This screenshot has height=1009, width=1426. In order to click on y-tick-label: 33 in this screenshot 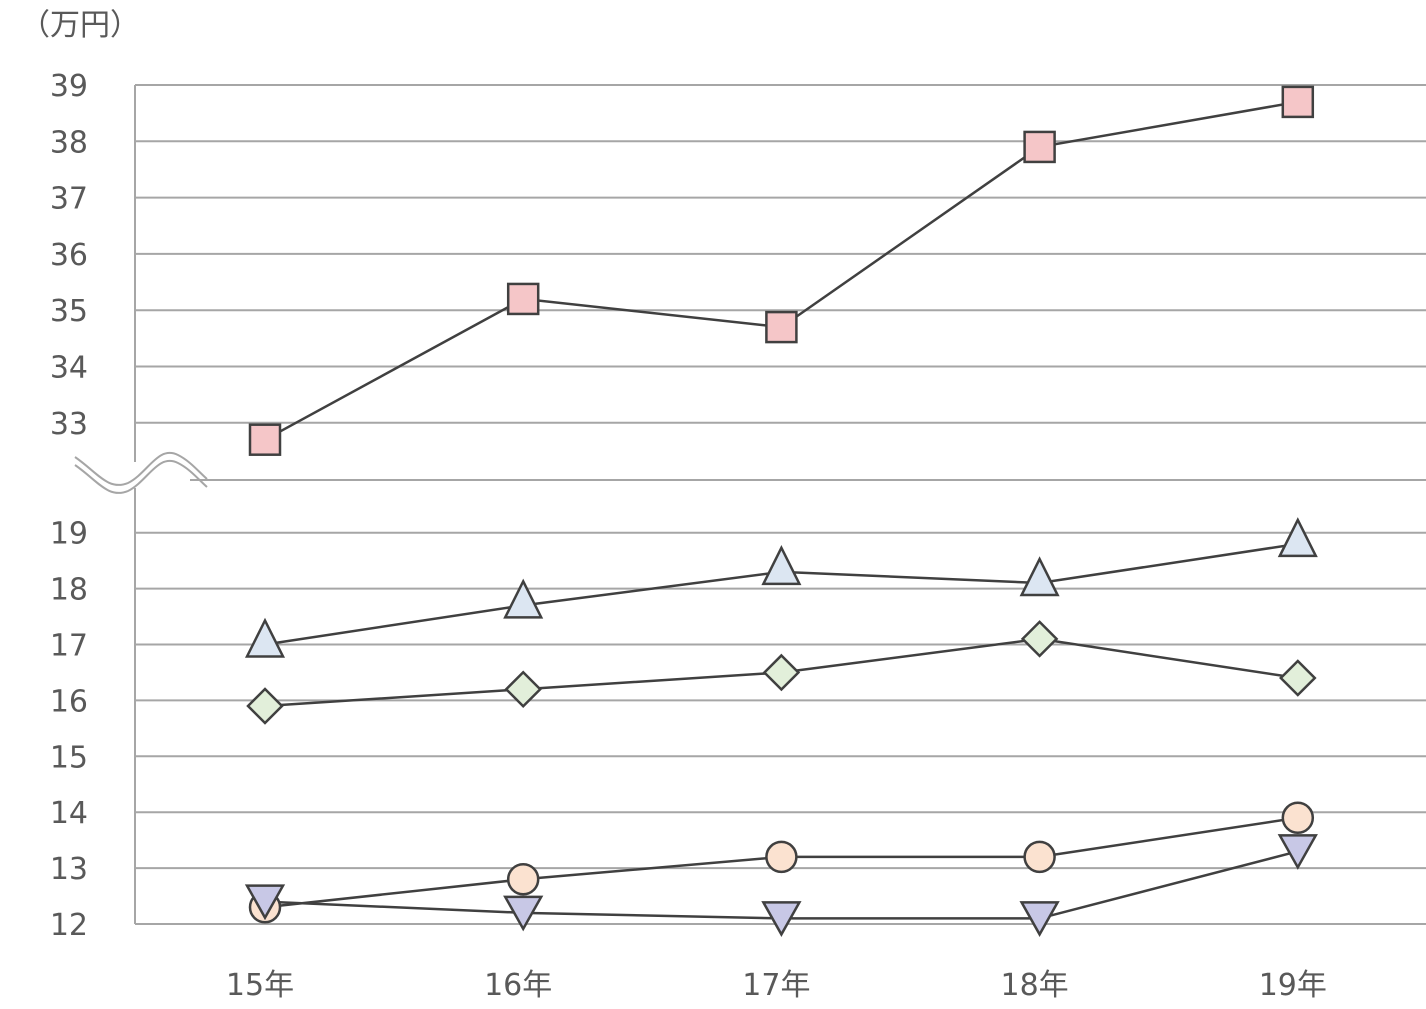, I will do `click(69, 424)`.